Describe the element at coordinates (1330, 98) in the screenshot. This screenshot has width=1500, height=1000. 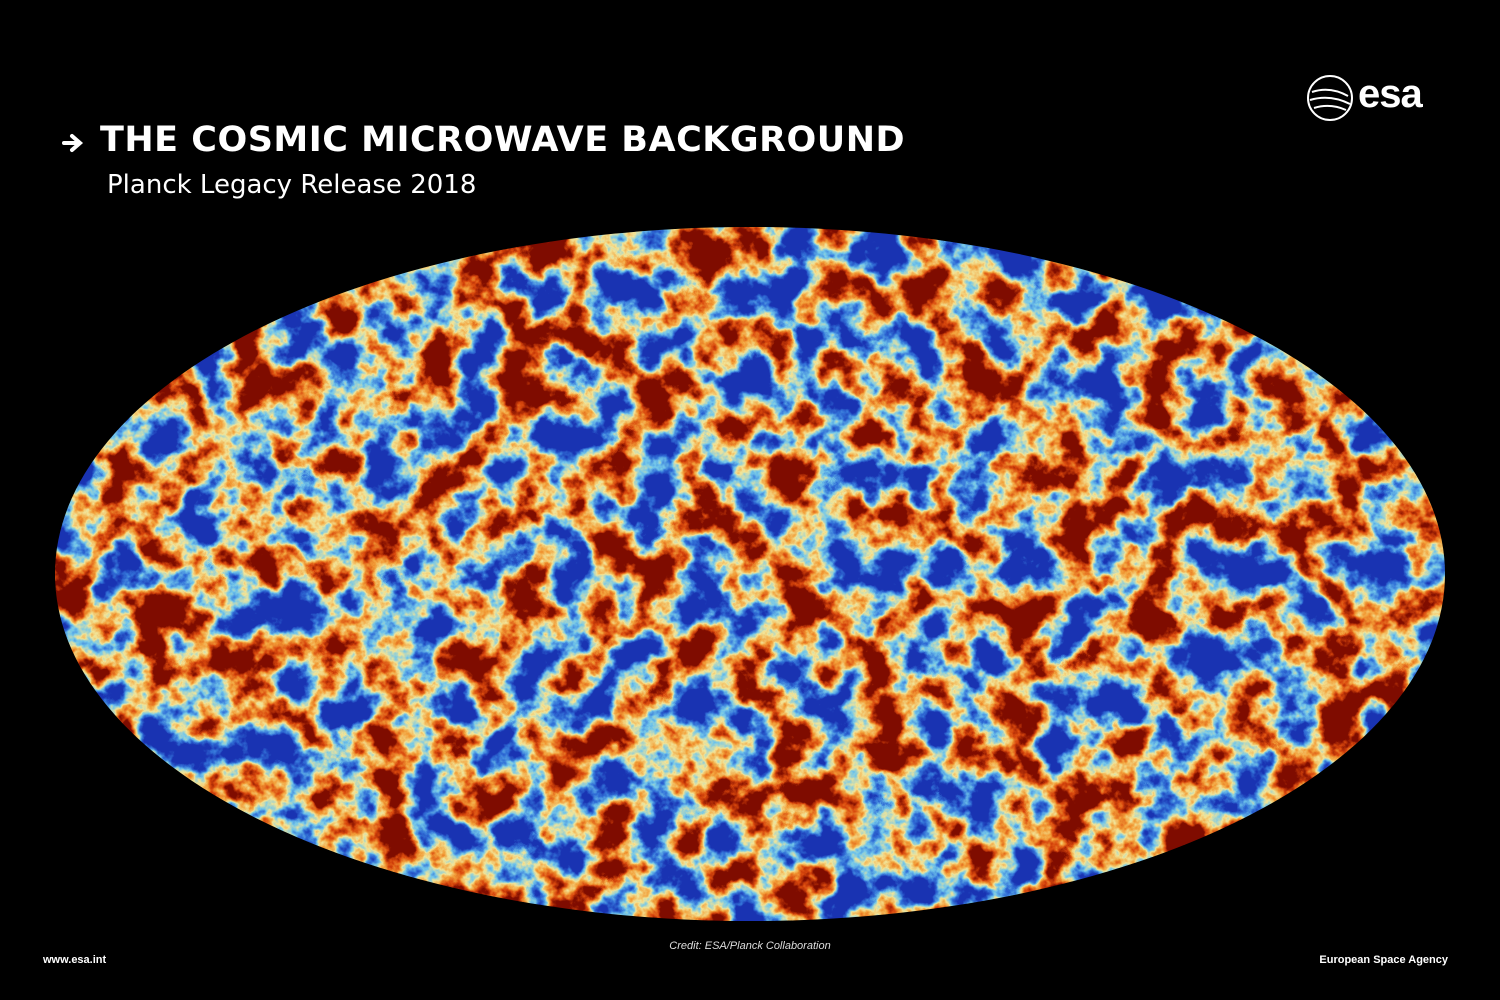
I see `esa-emblem` at that location.